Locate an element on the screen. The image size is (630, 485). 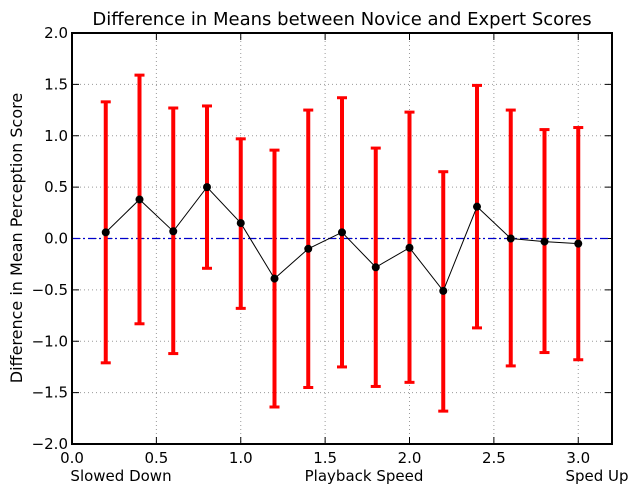
x-end-label-left: Slowed Down is located at coordinates (120, 476).